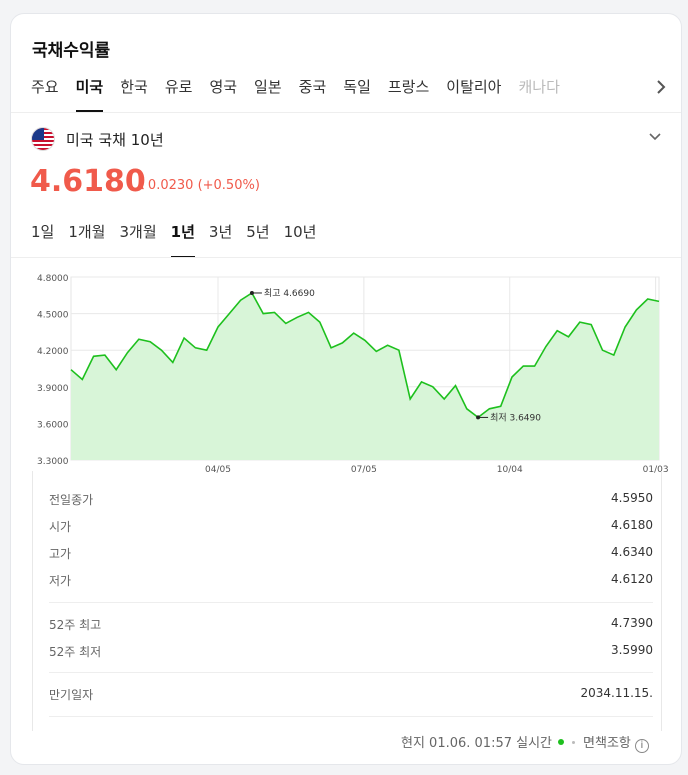 The height and width of the screenshot is (775, 688). Describe the element at coordinates (534, 743) in the screenshot. I see `realtime-label: 실시간` at that location.